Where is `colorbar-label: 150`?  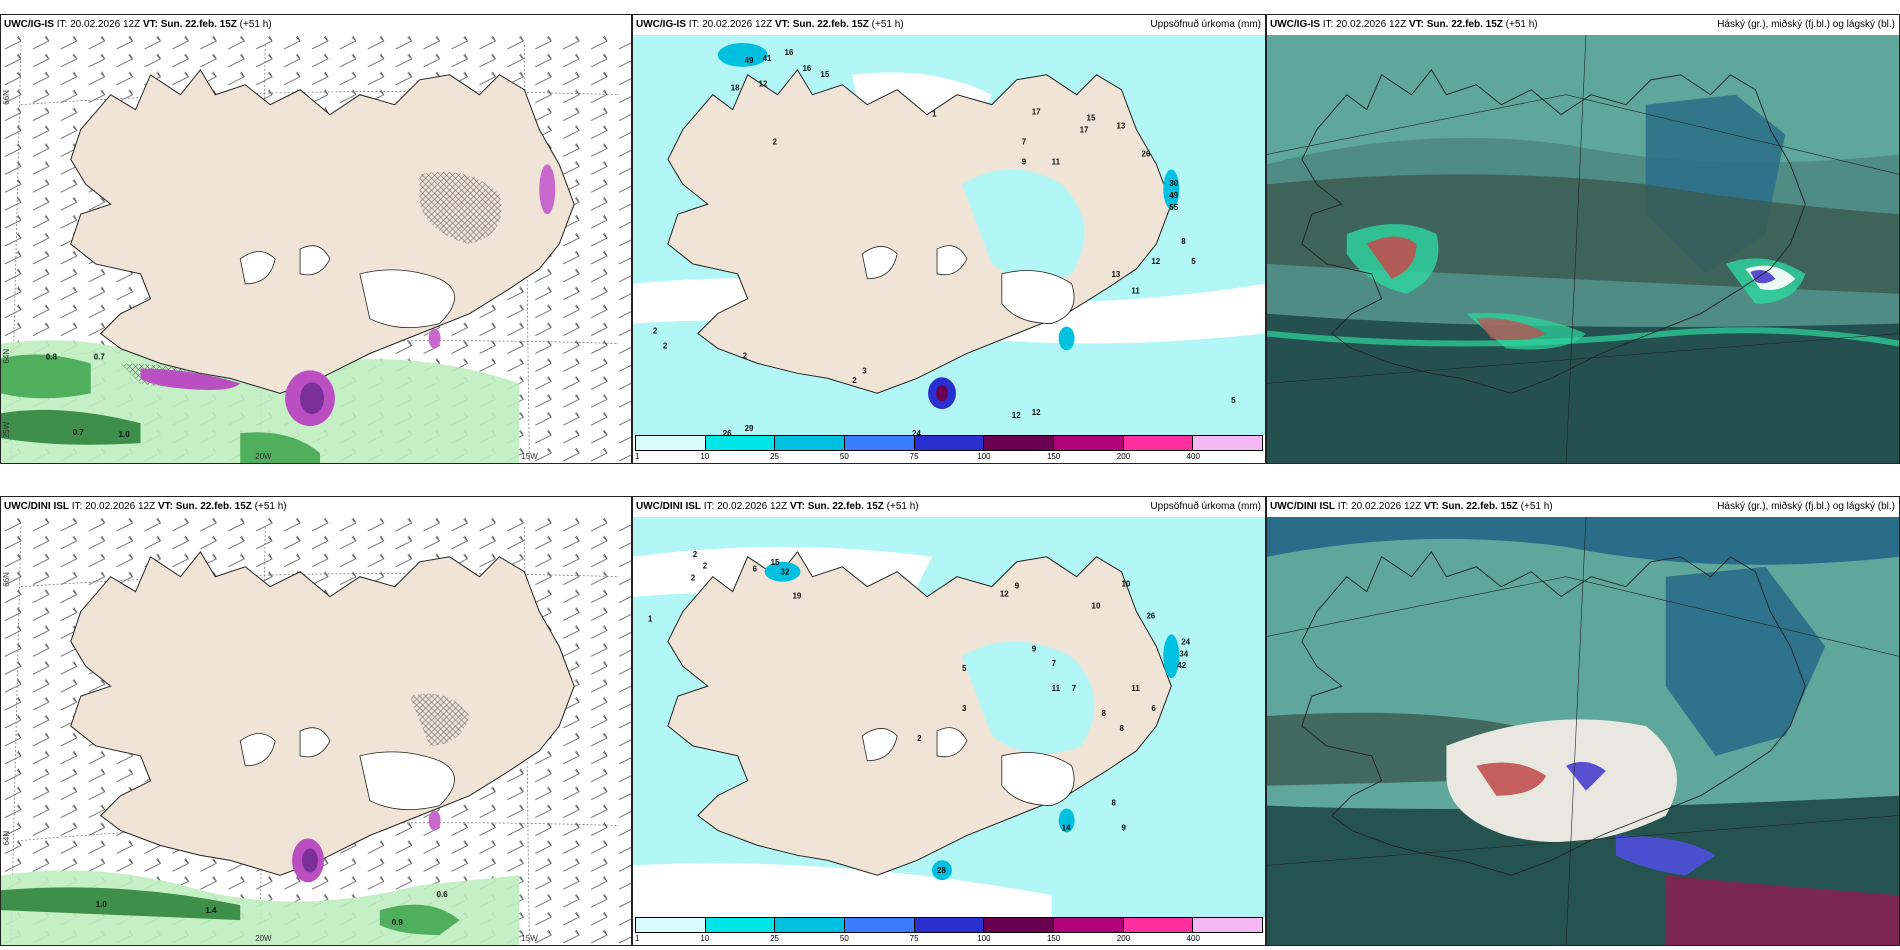 colorbar-label: 150 is located at coordinates (1053, 456).